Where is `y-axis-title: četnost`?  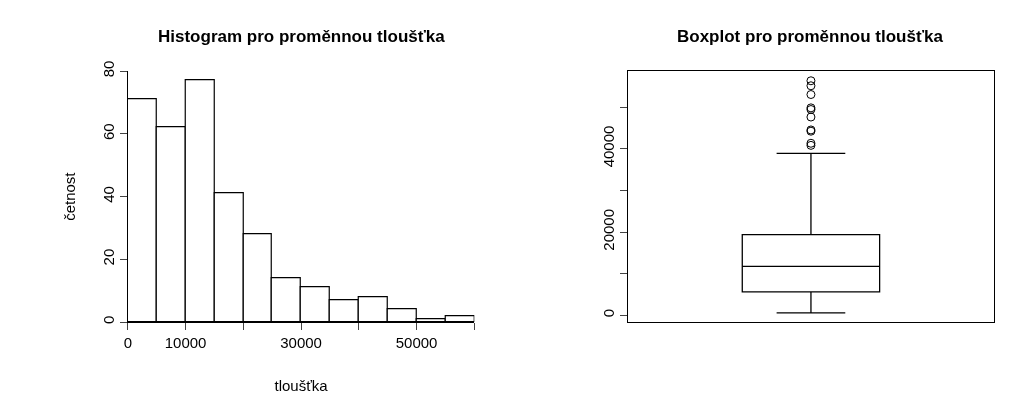 y-axis-title: četnost is located at coordinates (70, 196).